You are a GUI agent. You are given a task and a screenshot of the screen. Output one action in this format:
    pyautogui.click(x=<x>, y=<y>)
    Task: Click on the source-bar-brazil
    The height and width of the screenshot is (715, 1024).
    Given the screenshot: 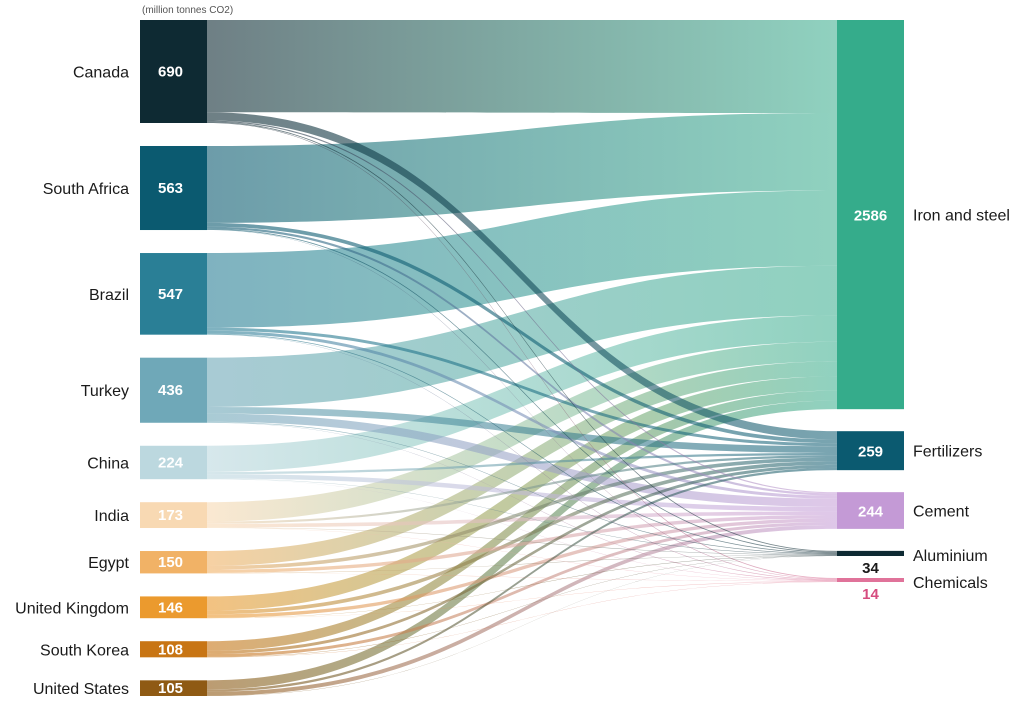 What is the action you would take?
    pyautogui.click(x=173, y=294)
    